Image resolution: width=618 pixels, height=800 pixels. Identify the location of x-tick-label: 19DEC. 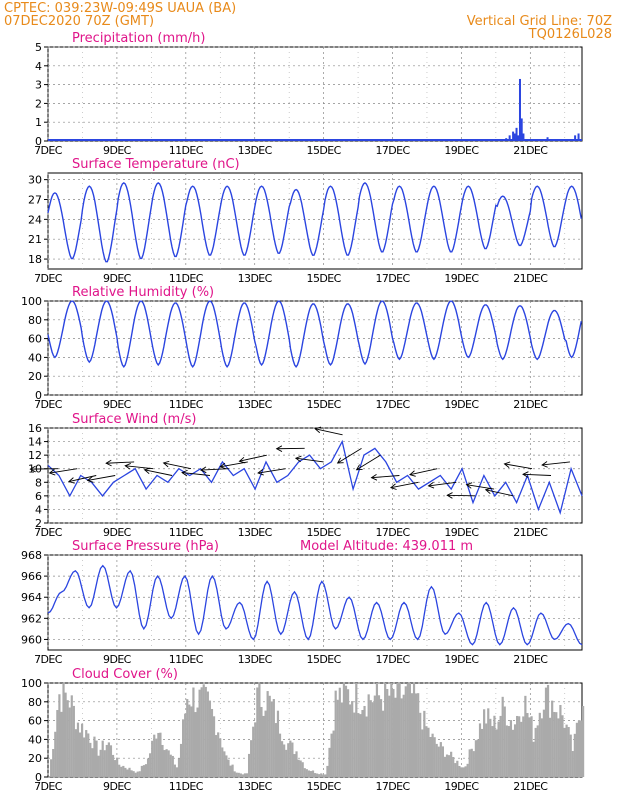
(461, 404).